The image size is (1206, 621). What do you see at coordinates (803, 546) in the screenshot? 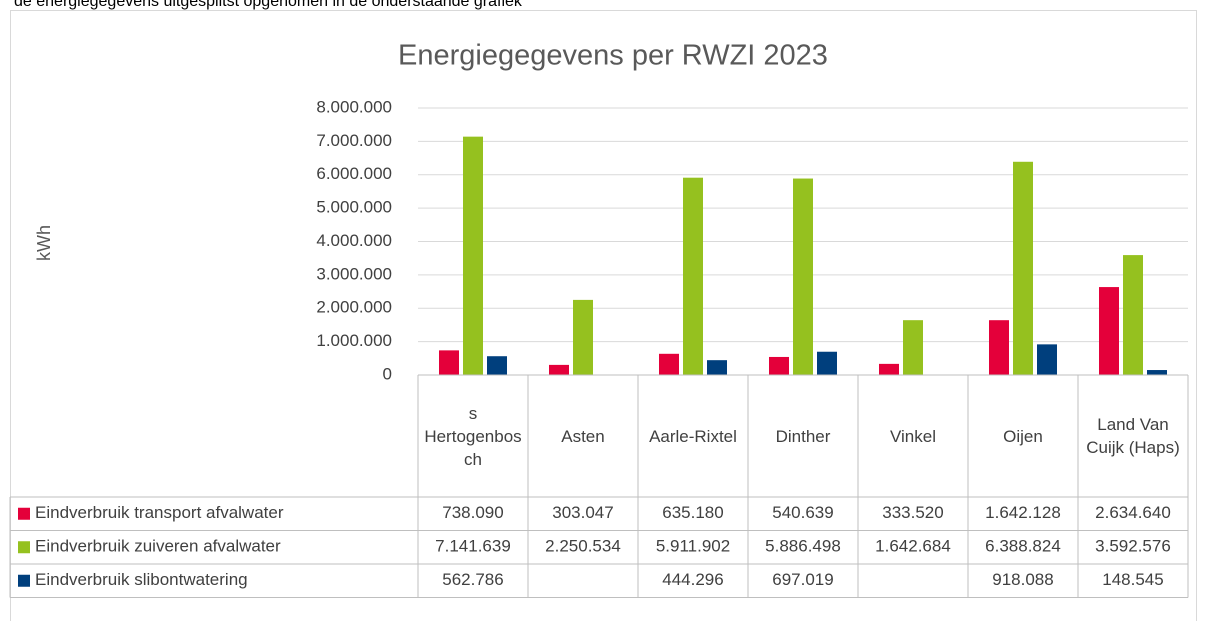
I see `table-value: 5.886.498` at bounding box center [803, 546].